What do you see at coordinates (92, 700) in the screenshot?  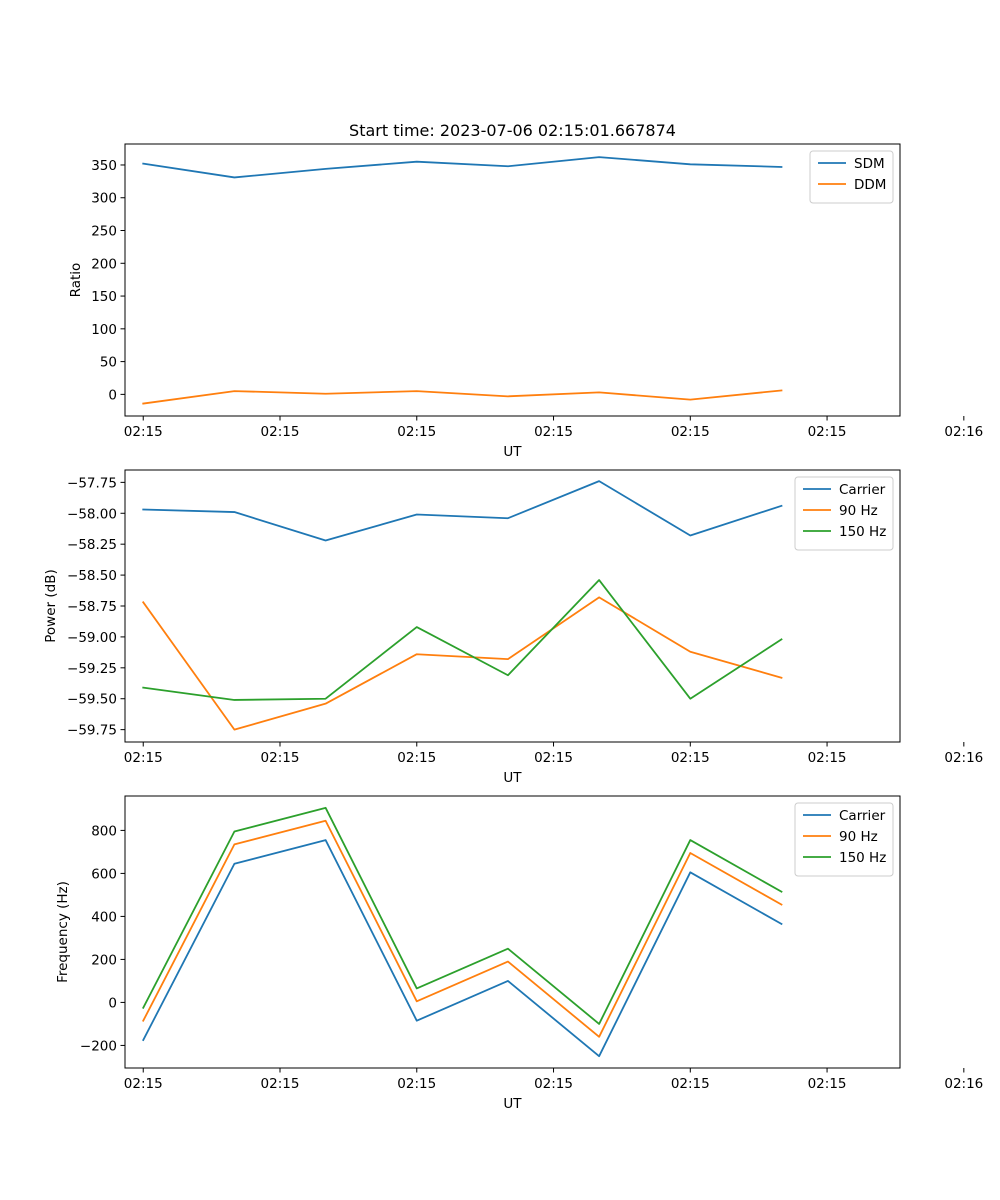 I see `y-tick-label: −59.50` at bounding box center [92, 700].